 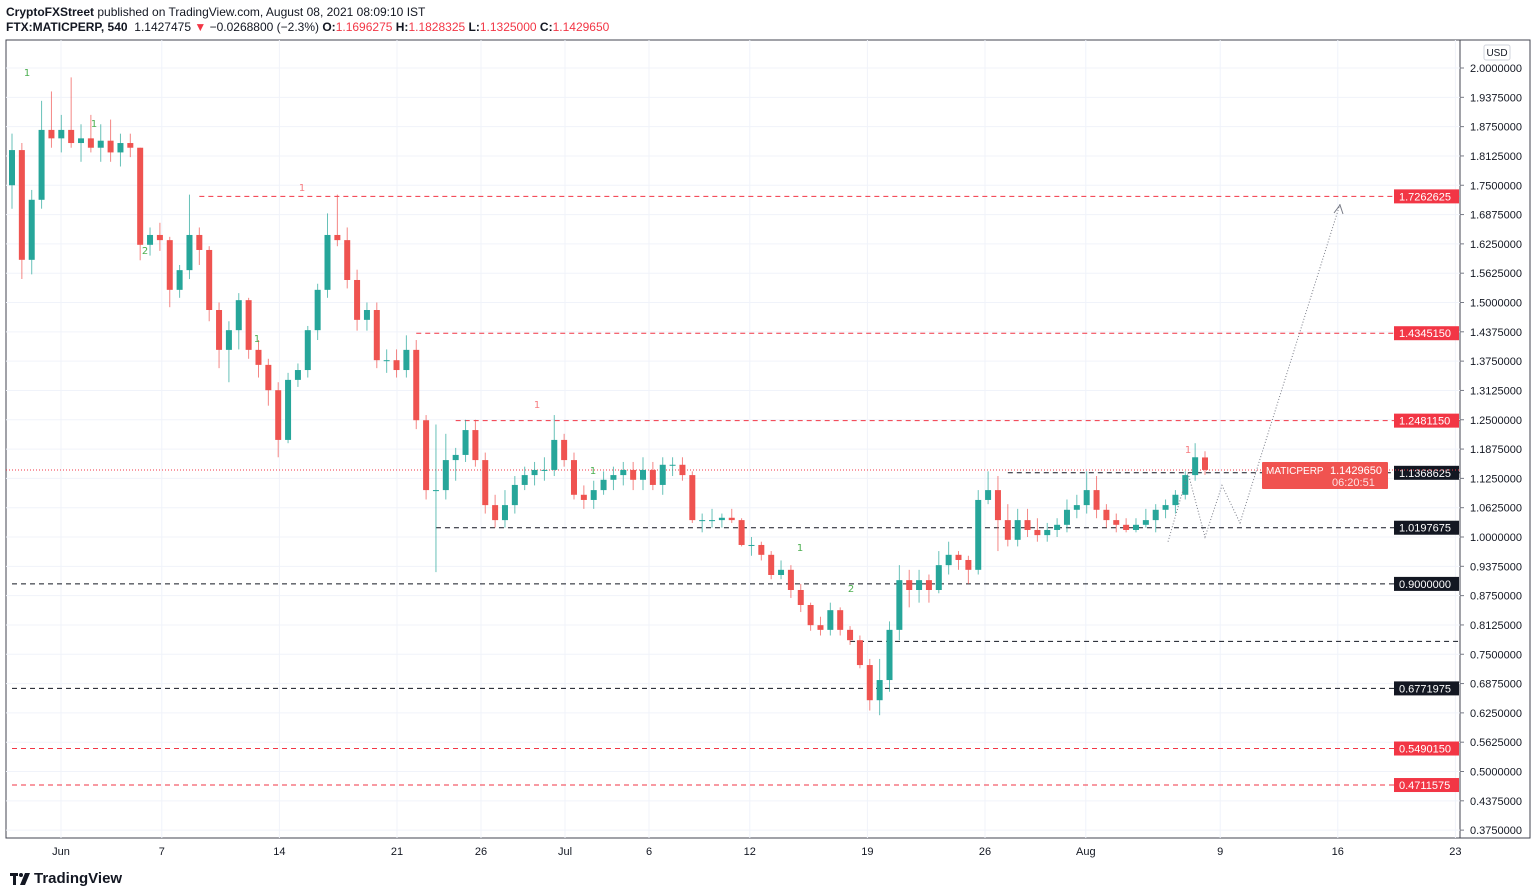 I want to click on y-tick-label: 1.8125000, so click(x=1496, y=157).